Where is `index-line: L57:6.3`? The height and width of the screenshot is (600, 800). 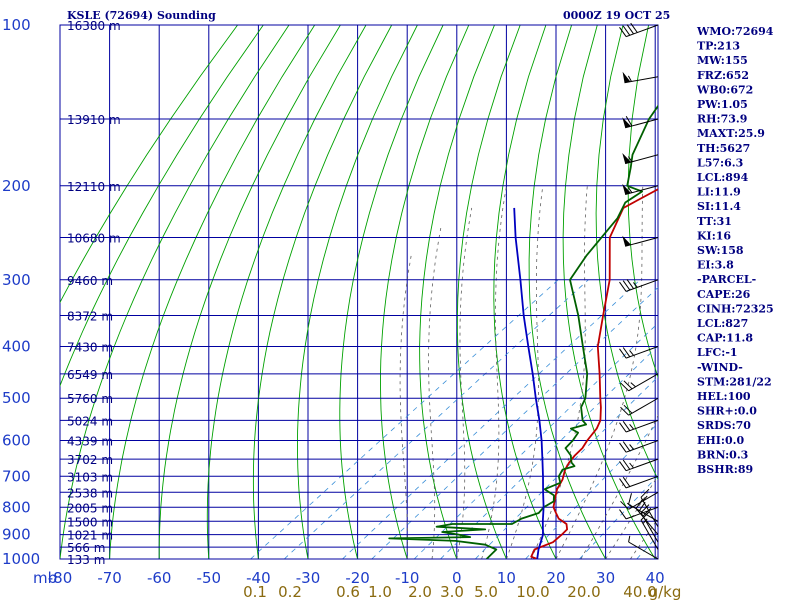
index-line: L57:6.3 is located at coordinates (720, 162).